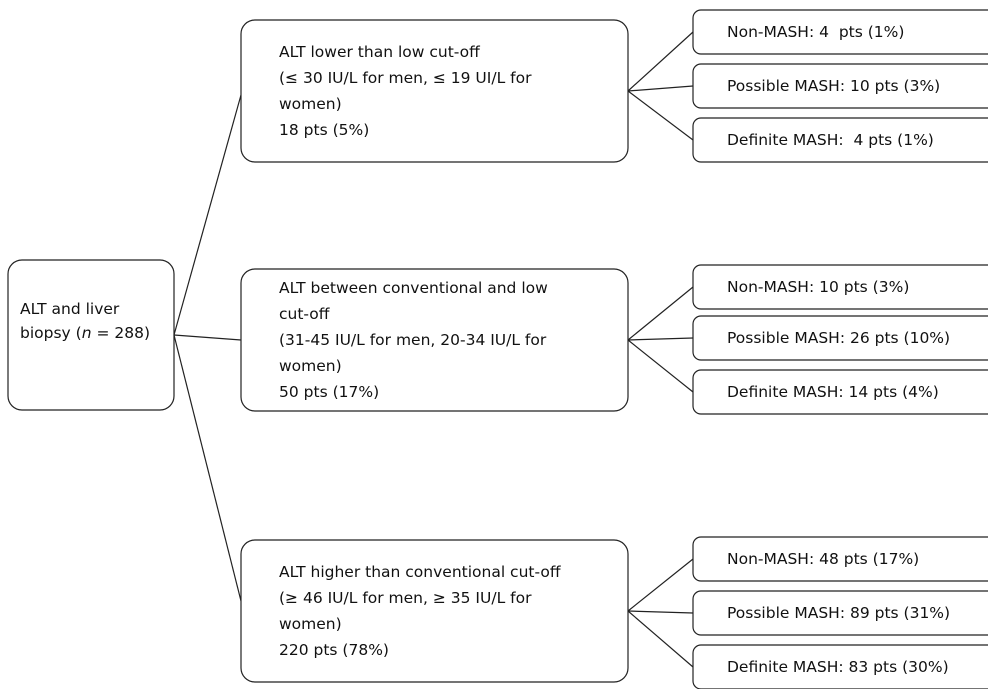 The image size is (988, 689). What do you see at coordinates (833, 86) in the screenshot?
I see `outcome-text: Possible MASH: 10 pts (3%)` at bounding box center [833, 86].